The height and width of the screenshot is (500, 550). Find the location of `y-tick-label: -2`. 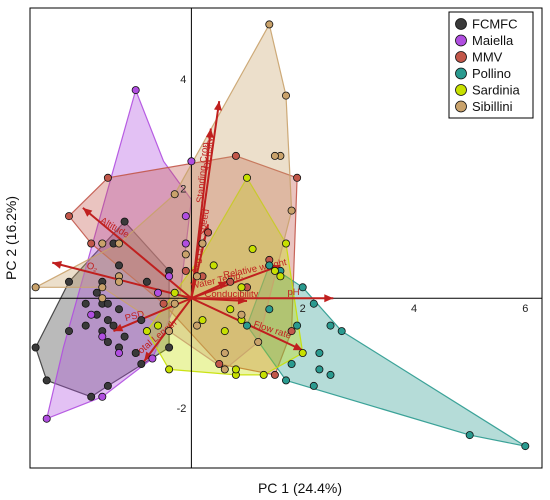

y-tick-label: -2 is located at coordinates (182, 409).